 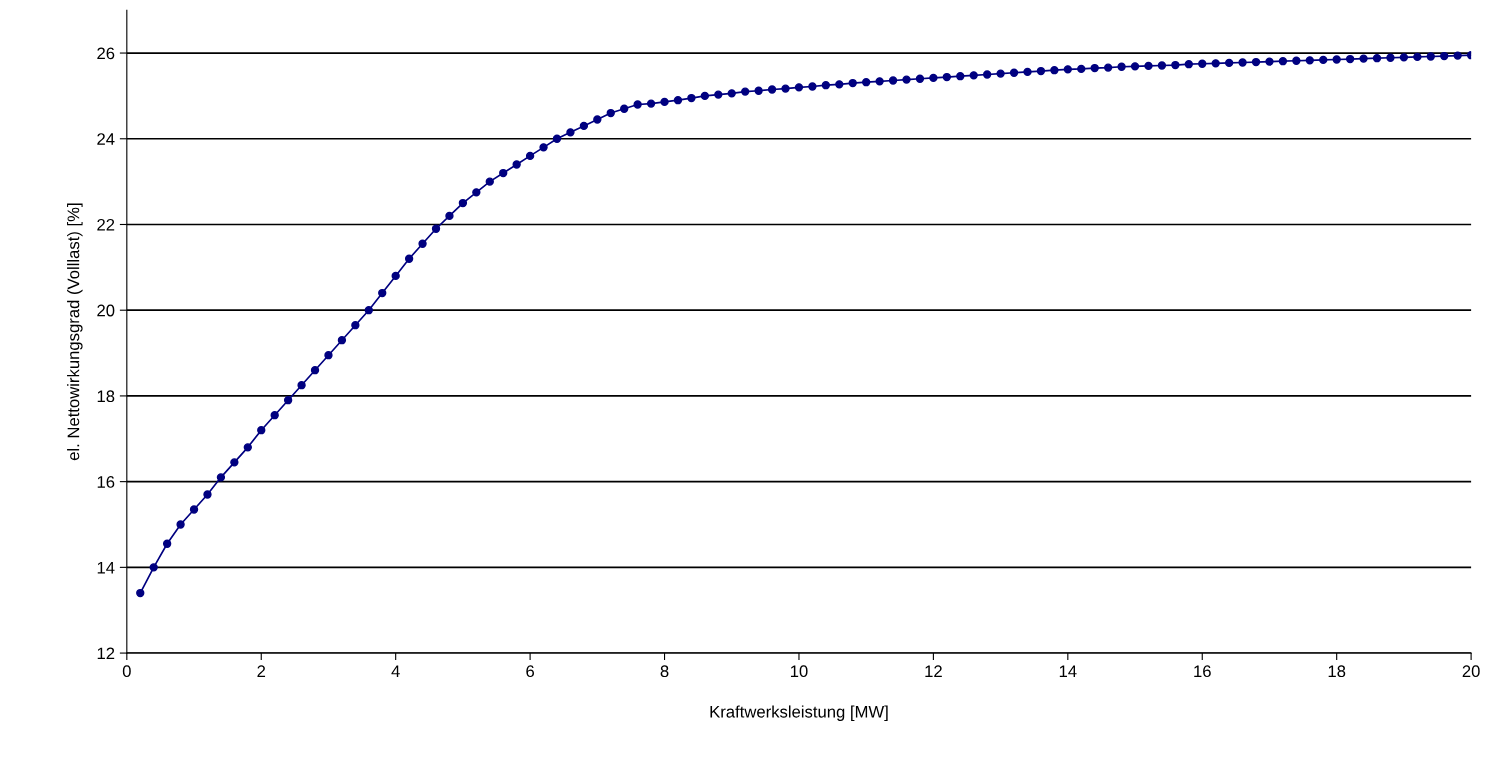 I want to click on x-tick-label: 14, so click(x=1068, y=671).